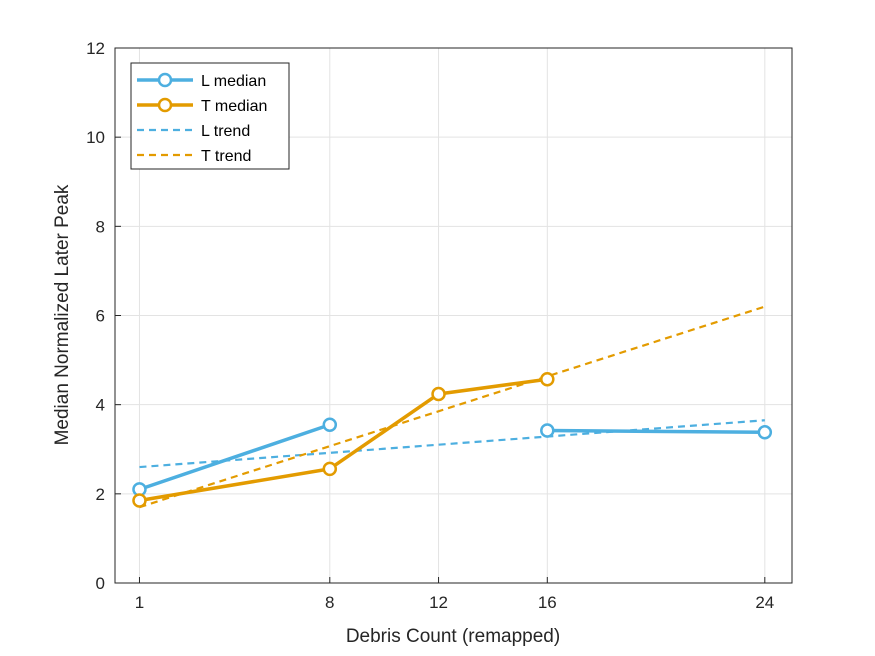 The height and width of the screenshot is (656, 875). Describe the element at coordinates (165, 105) in the screenshot. I see `legend-marker-t-median` at that location.